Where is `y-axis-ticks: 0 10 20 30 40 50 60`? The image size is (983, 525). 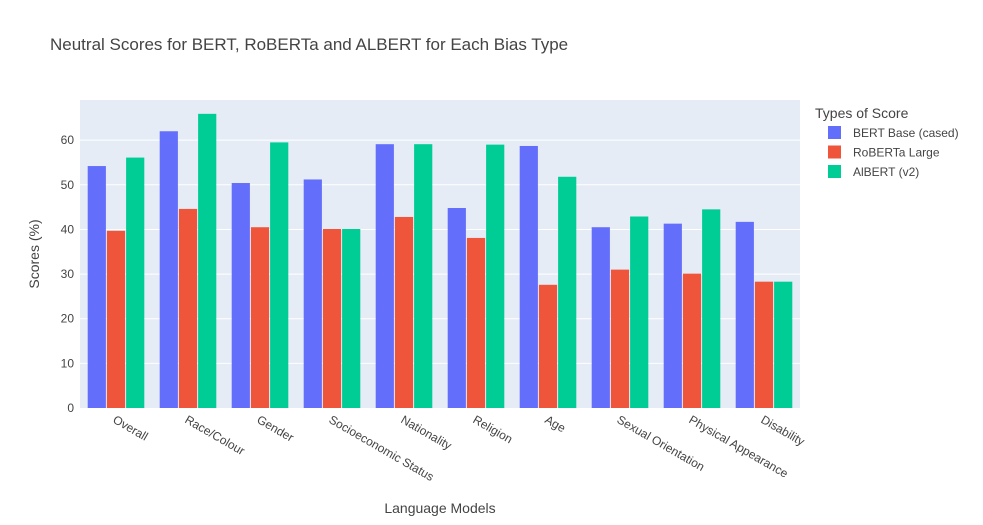
y-axis-ticks: 0 10 20 30 40 50 60 is located at coordinates (68, 274).